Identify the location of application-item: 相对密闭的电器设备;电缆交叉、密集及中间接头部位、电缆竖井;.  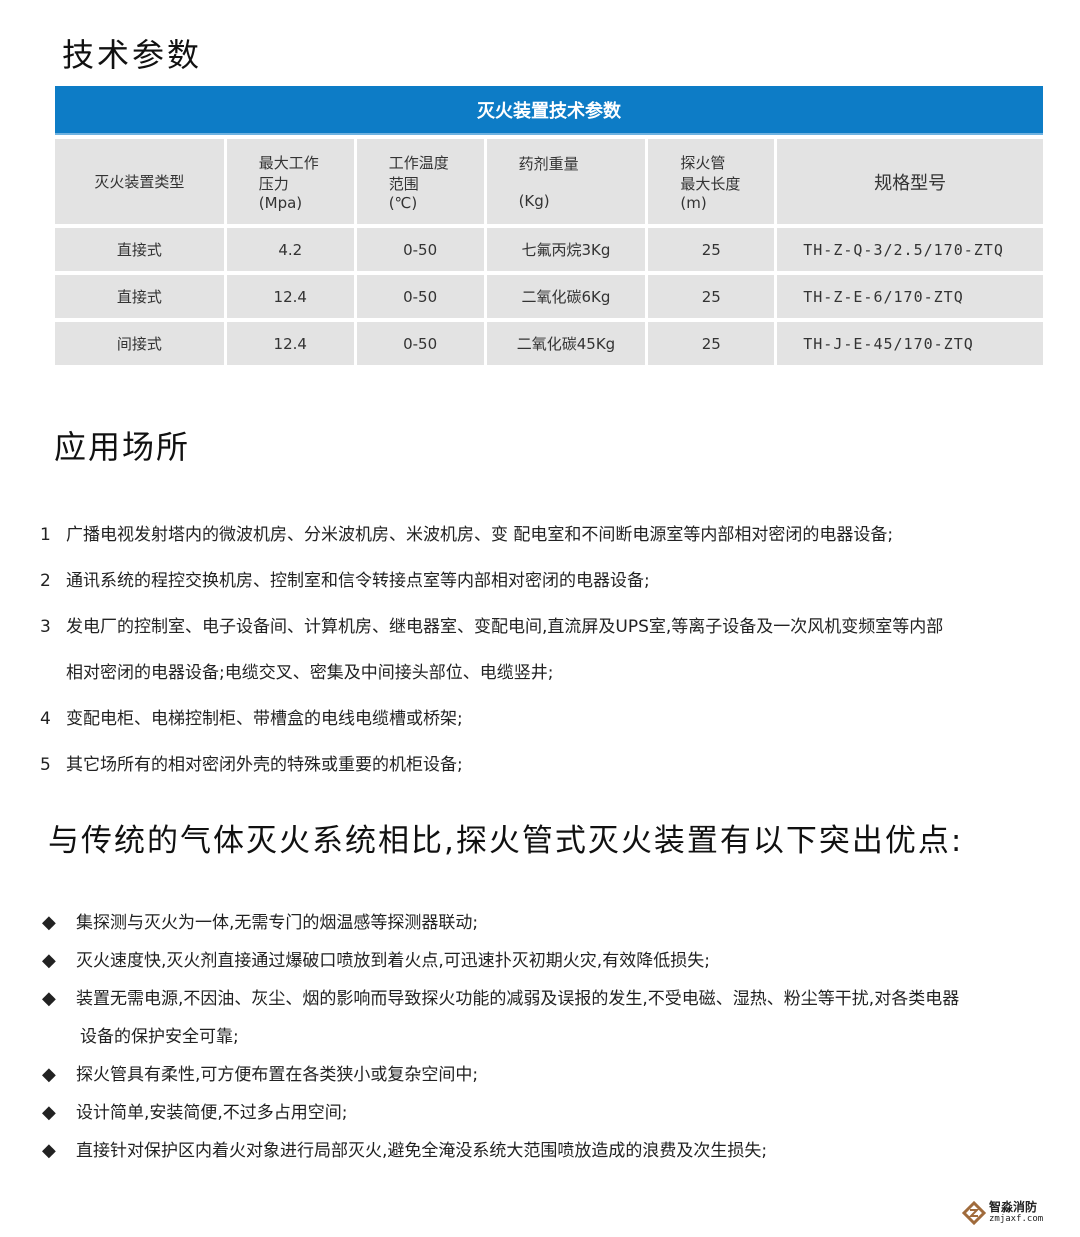
(296, 670).